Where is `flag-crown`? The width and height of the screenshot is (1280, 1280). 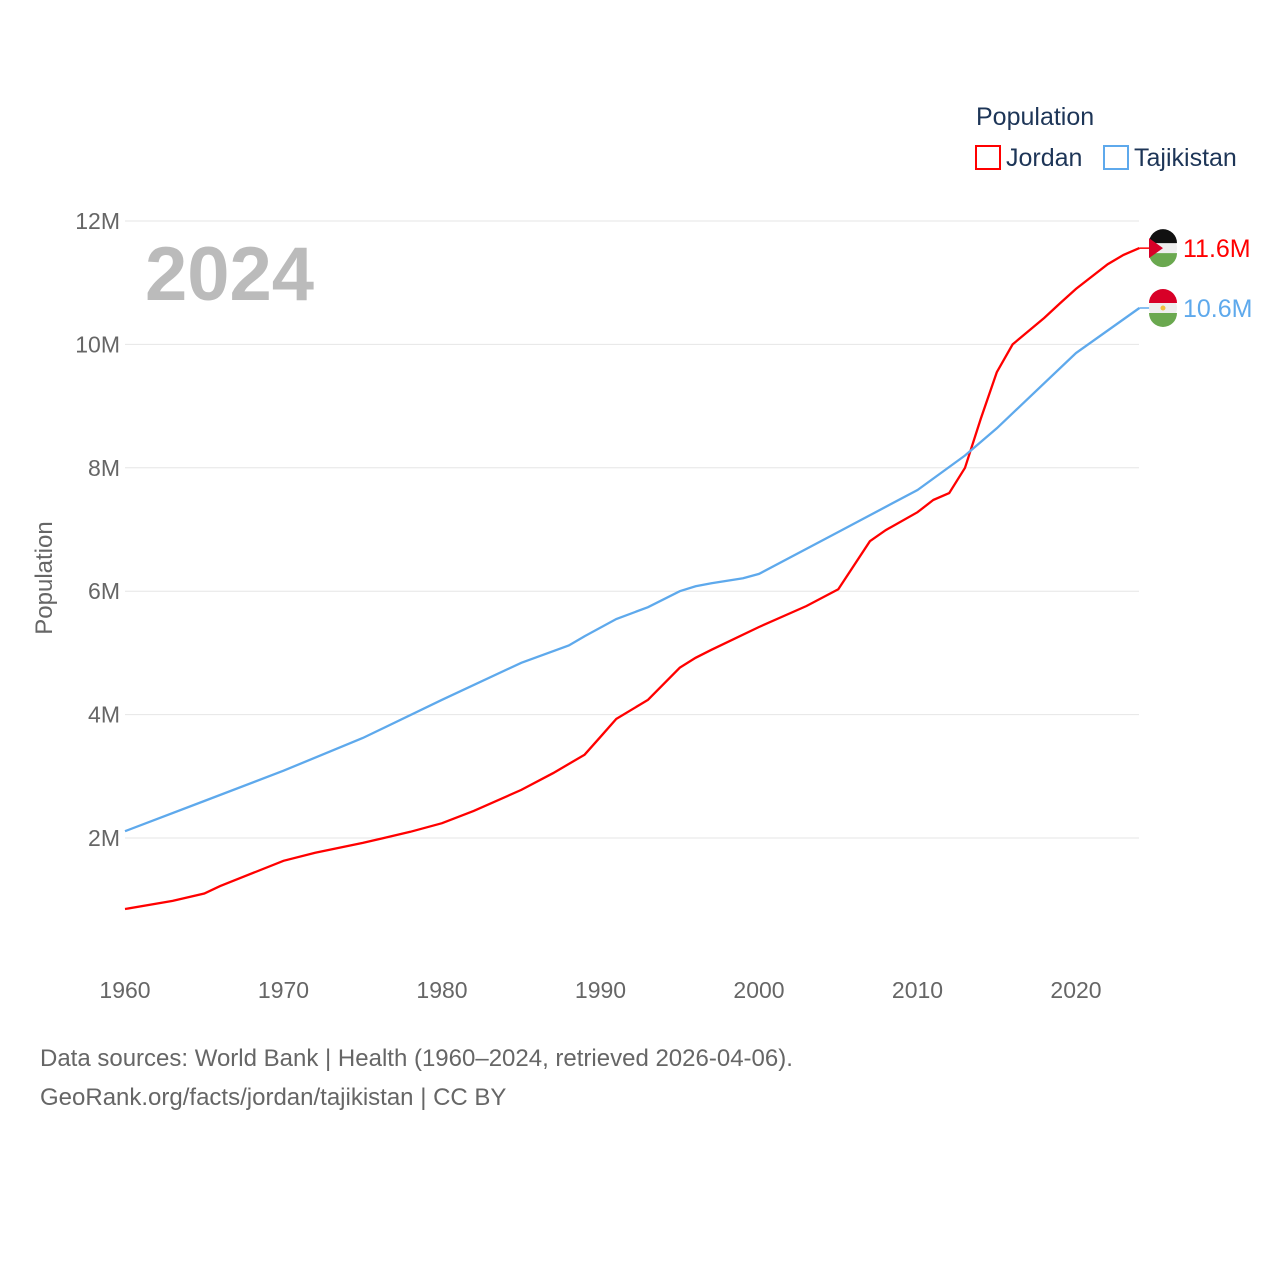
flag-crown is located at coordinates (1163, 308).